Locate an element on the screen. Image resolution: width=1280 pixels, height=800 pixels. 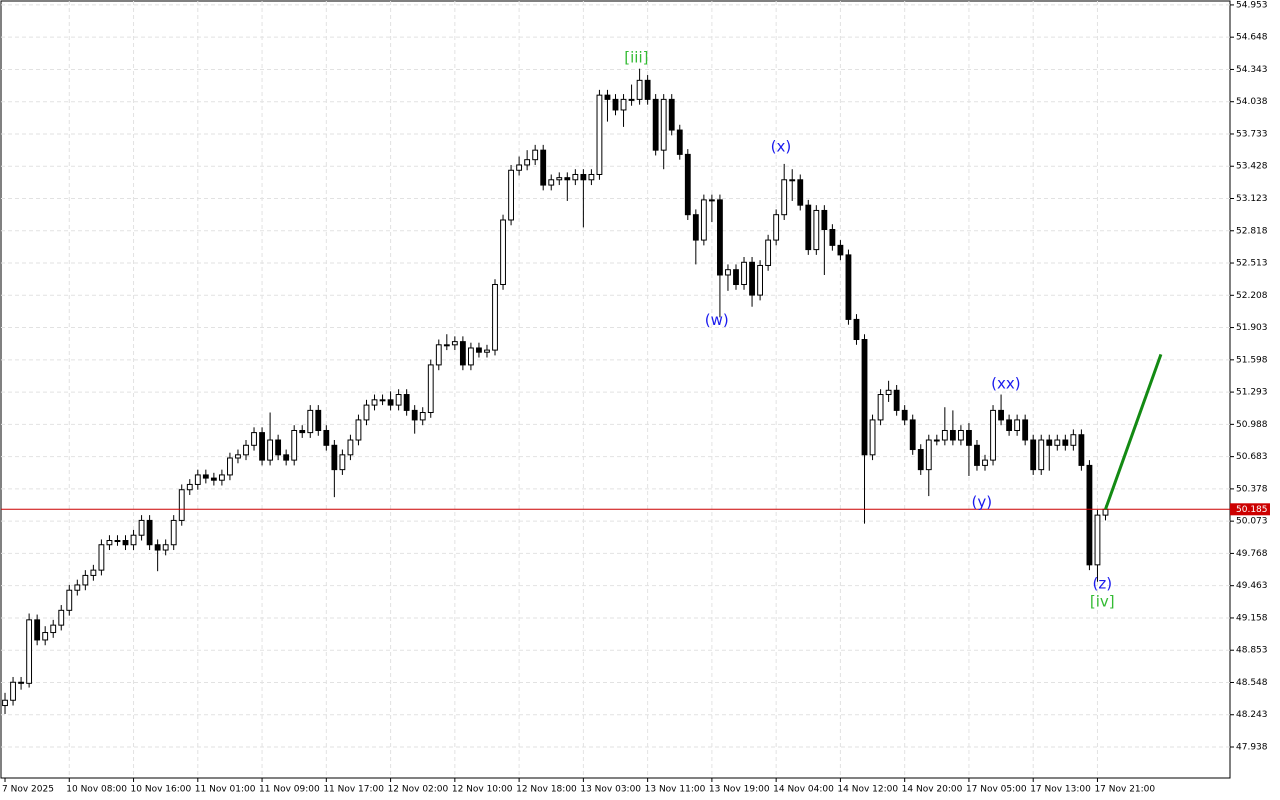
y-tick-label: 52.208 is located at coordinates (1252, 296).